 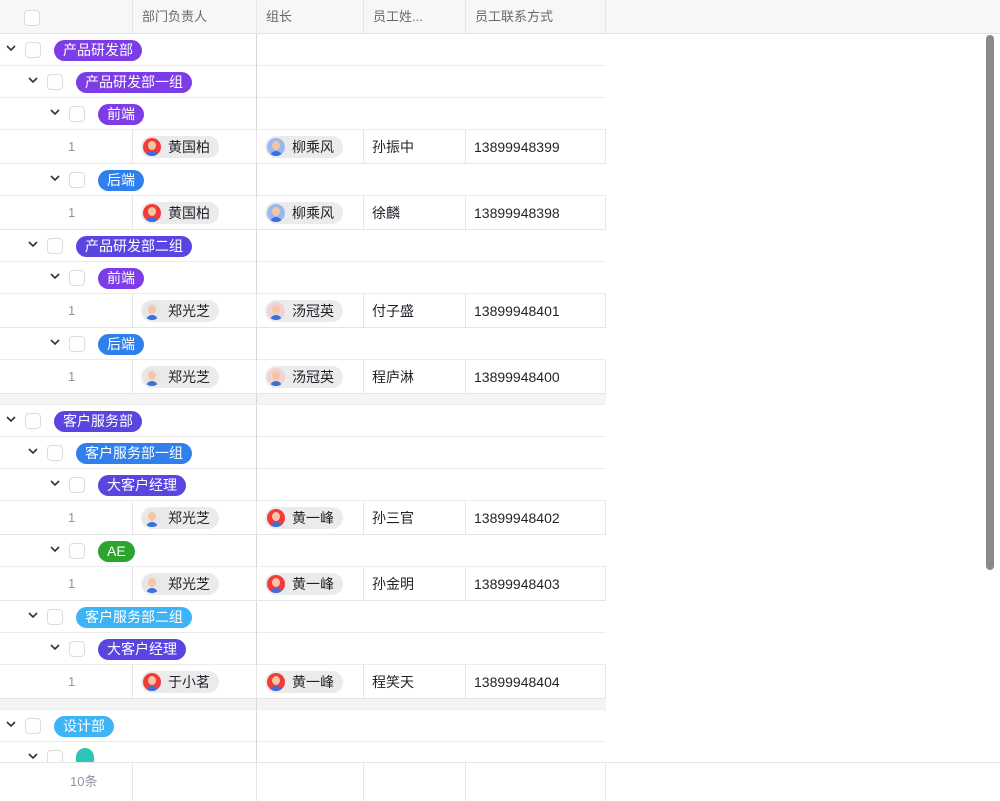 I want to click on column-header-employee-phone: 员工联系方式, so click(x=536, y=16).